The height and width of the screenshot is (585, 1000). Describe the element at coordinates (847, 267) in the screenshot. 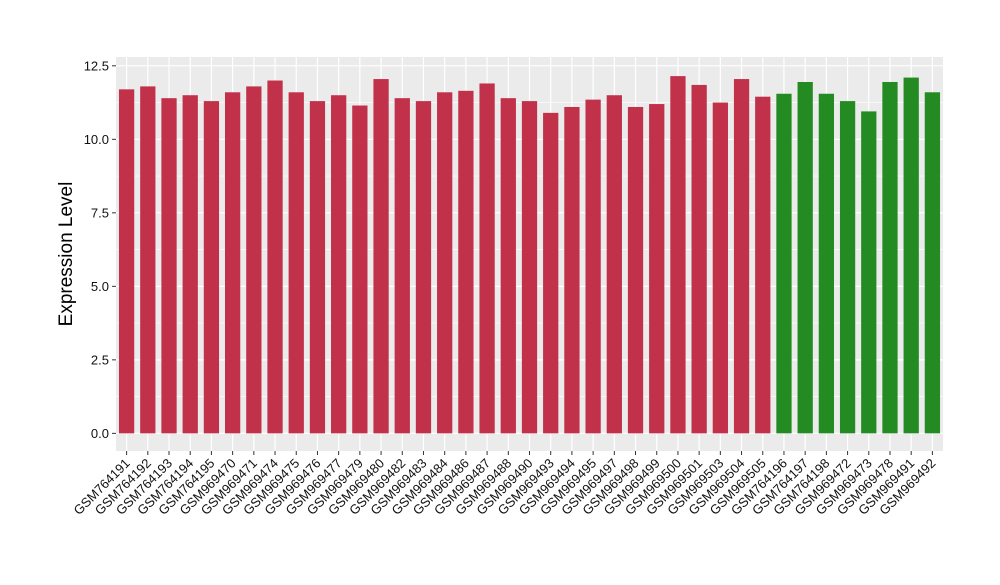

I see `bar-GSM969472` at that location.